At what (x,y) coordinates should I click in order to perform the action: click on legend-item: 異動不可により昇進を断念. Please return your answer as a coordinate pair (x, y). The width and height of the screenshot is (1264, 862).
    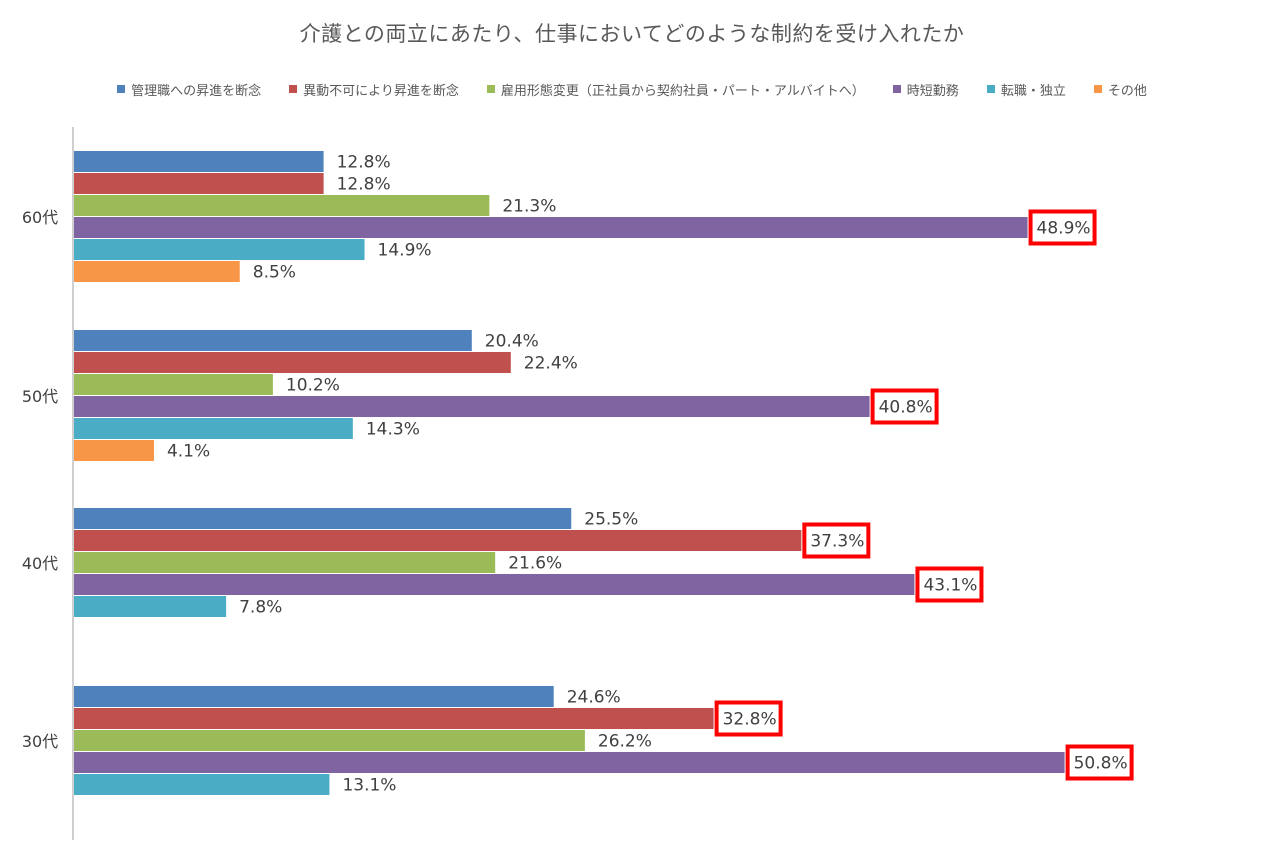
    Looking at the image, I should click on (374, 89).